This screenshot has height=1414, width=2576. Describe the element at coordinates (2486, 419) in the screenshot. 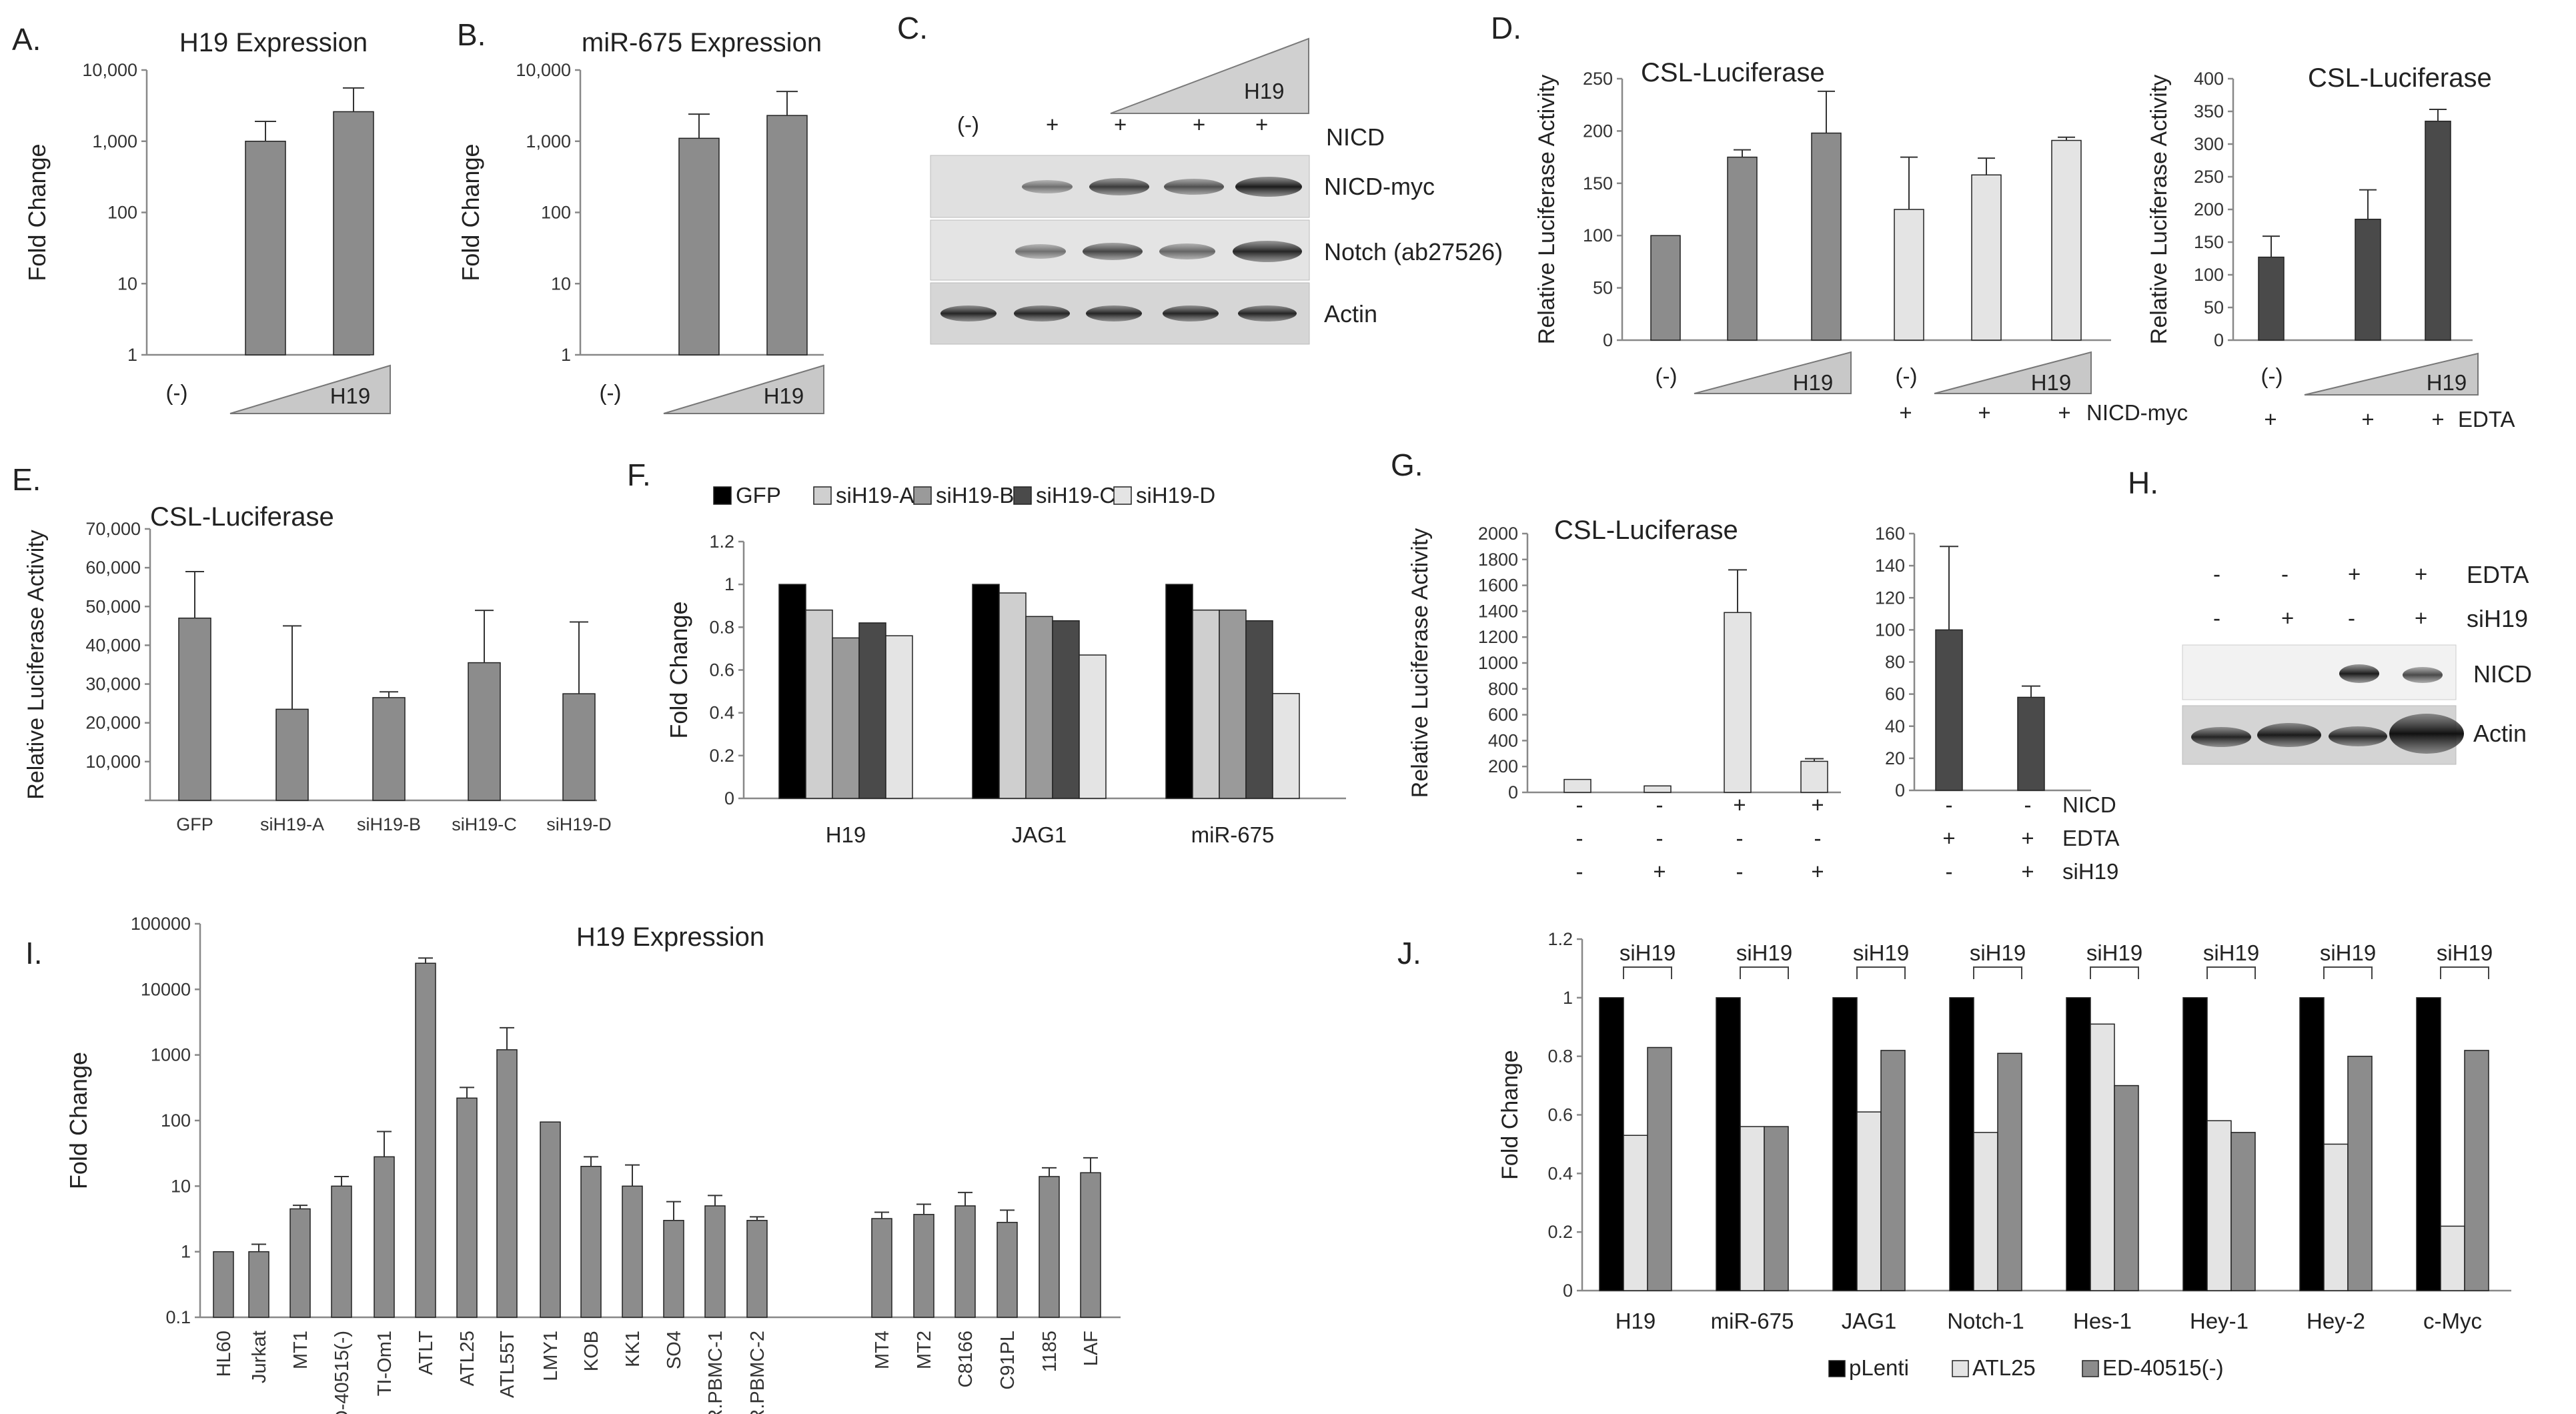

I see `row-label-edta: EDTA` at that location.